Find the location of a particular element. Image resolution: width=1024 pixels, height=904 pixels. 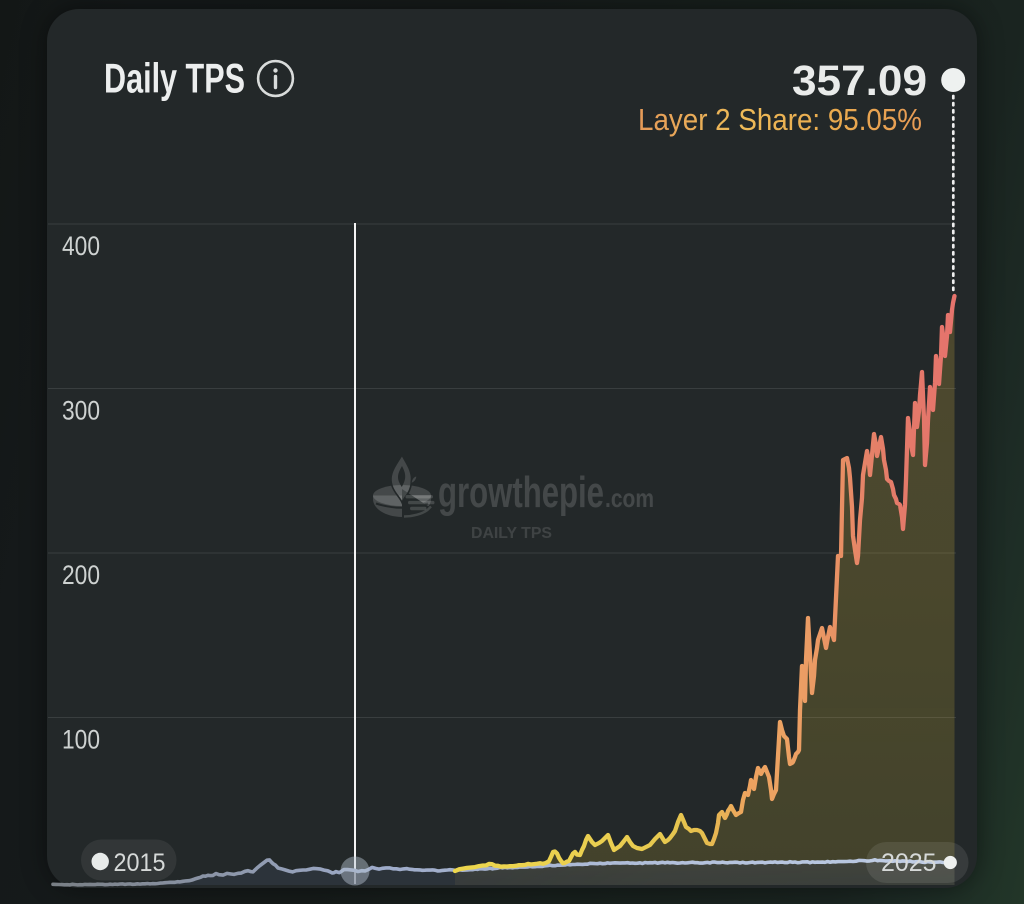

svg-text: 2025 is located at coordinates (909, 863).